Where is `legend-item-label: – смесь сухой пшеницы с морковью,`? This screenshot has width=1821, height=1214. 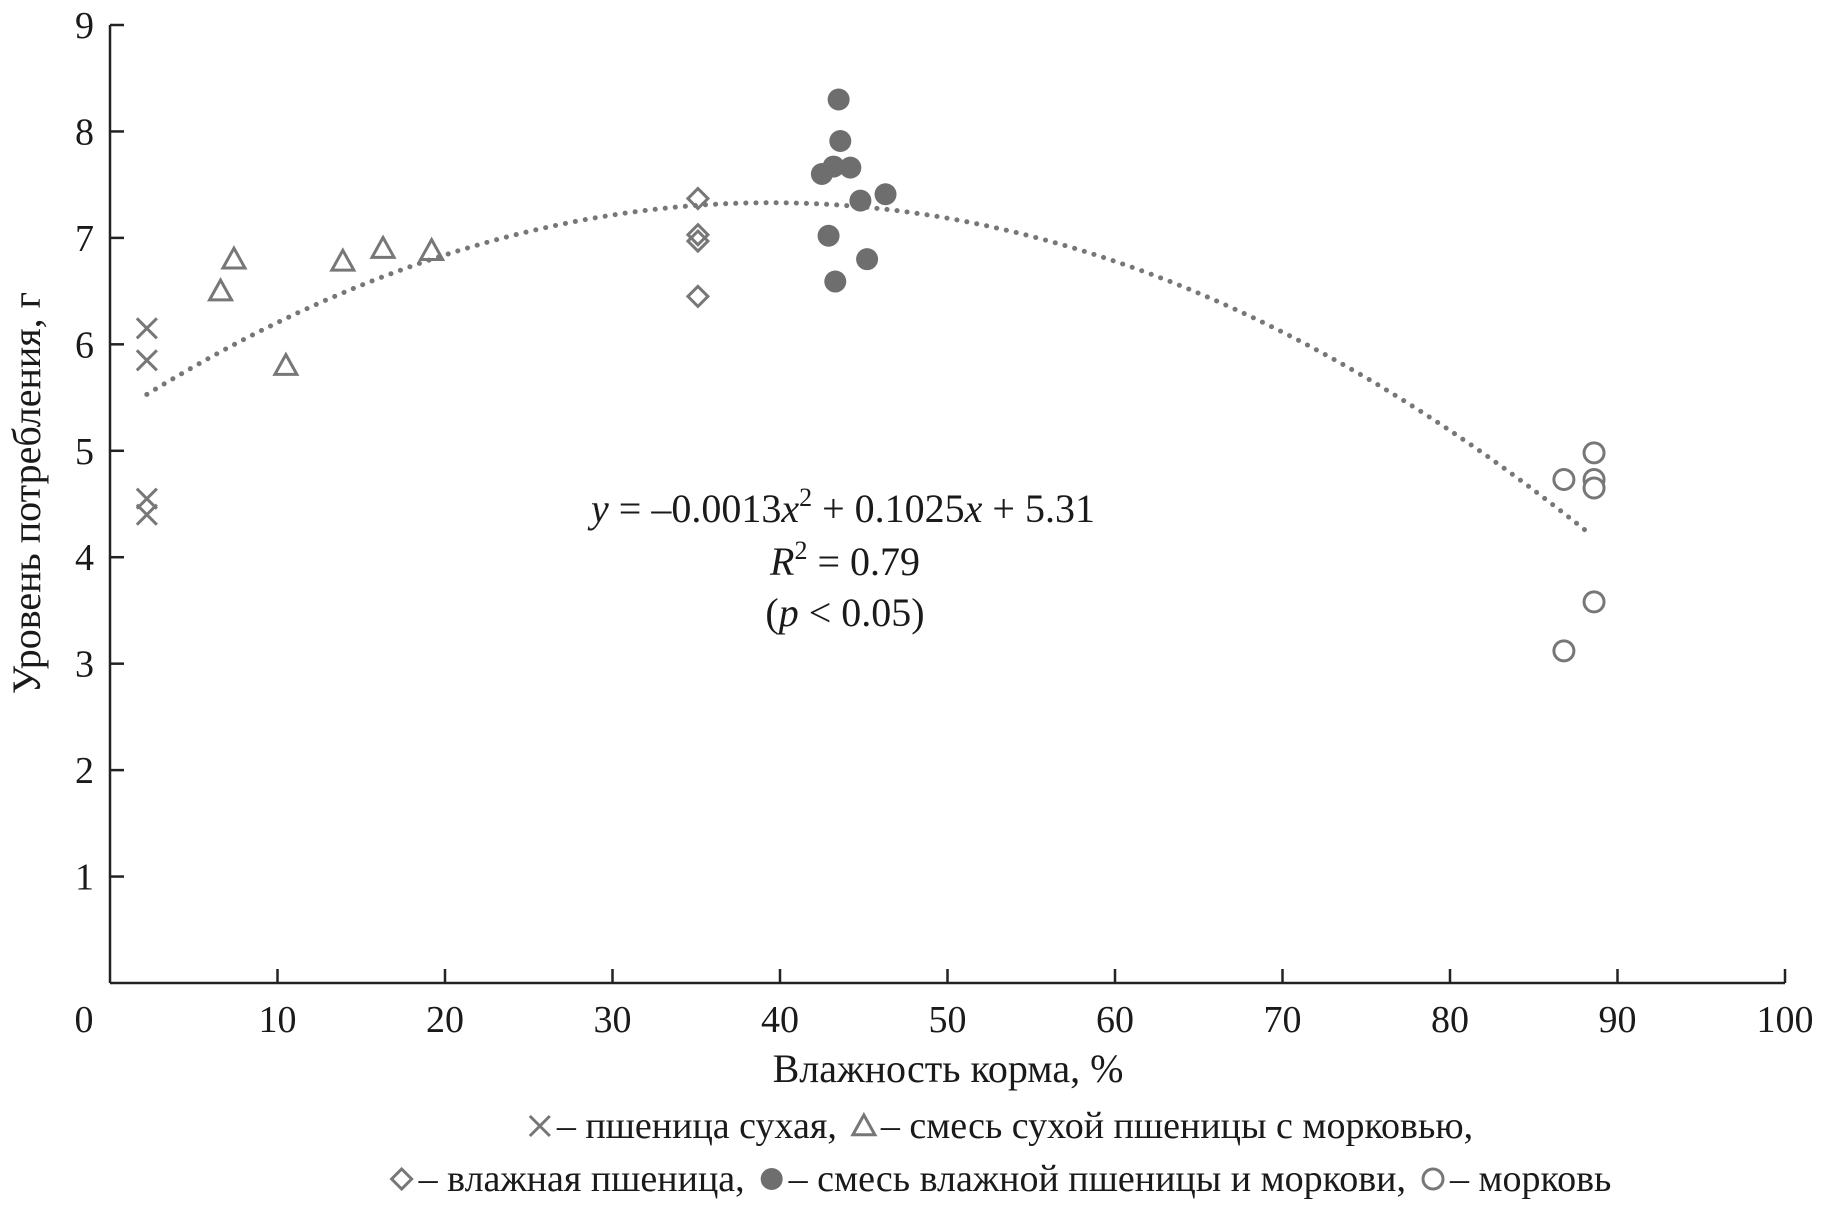 legend-item-label: – смесь сухой пшеницы с морковью, is located at coordinates (1176, 1126).